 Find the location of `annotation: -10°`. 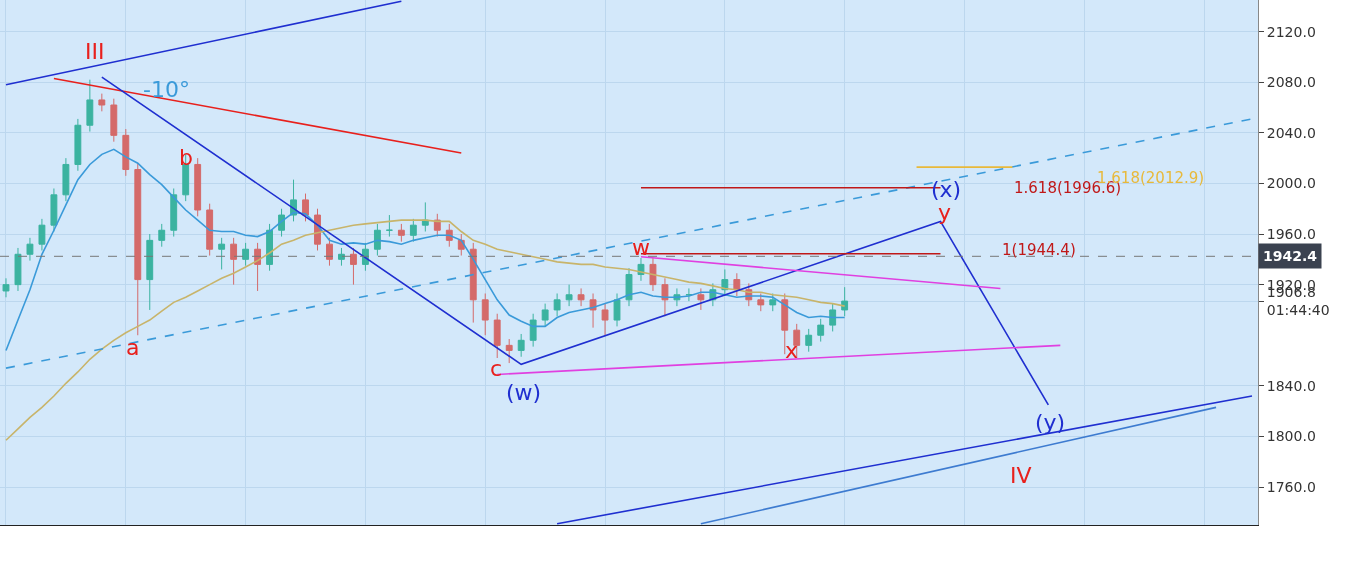

annotation: -10° is located at coordinates (166, 89).